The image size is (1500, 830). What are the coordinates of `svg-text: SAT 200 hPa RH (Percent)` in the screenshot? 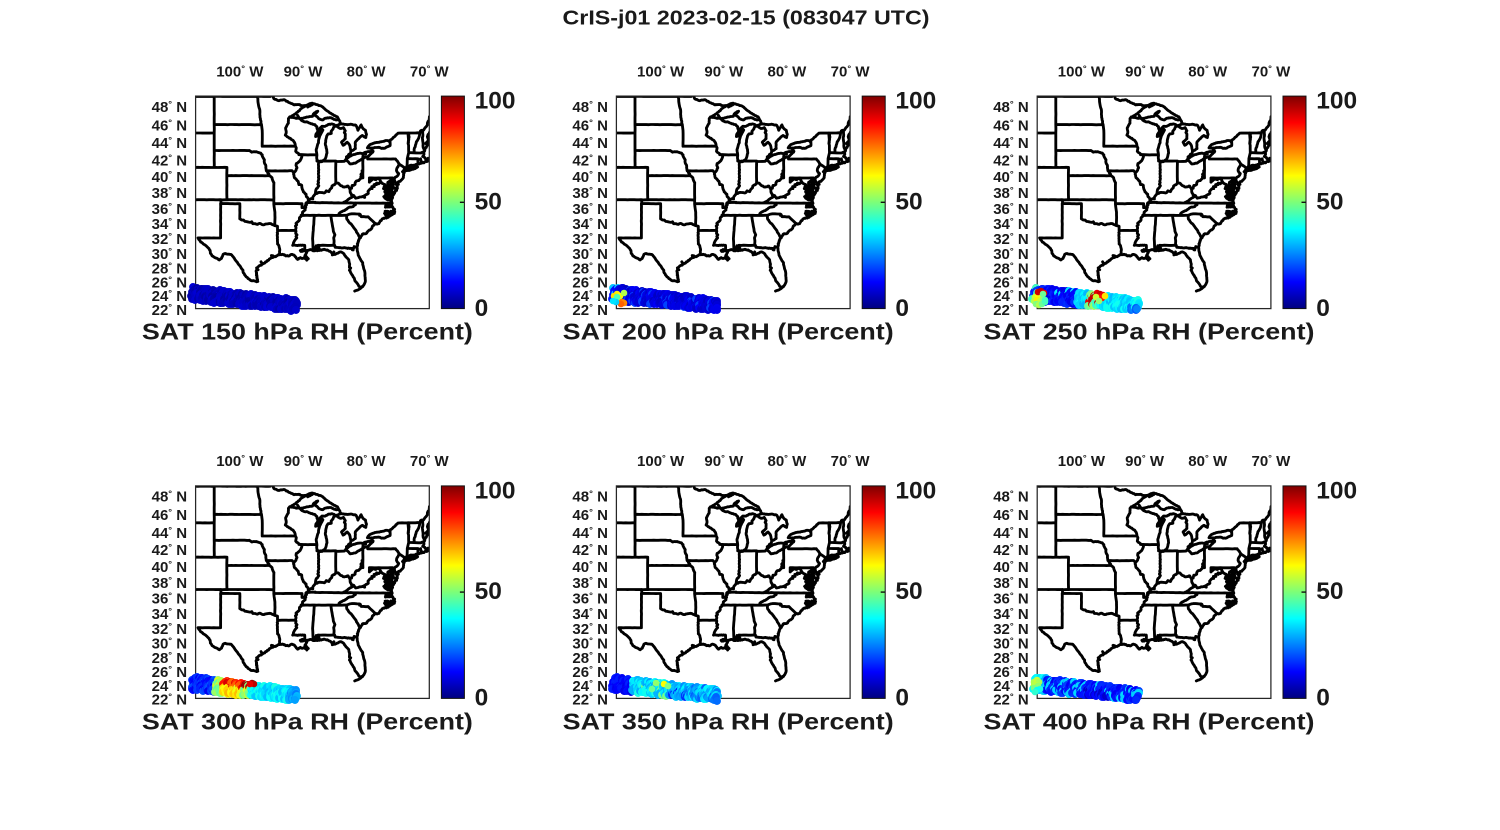 It's located at (728, 332).